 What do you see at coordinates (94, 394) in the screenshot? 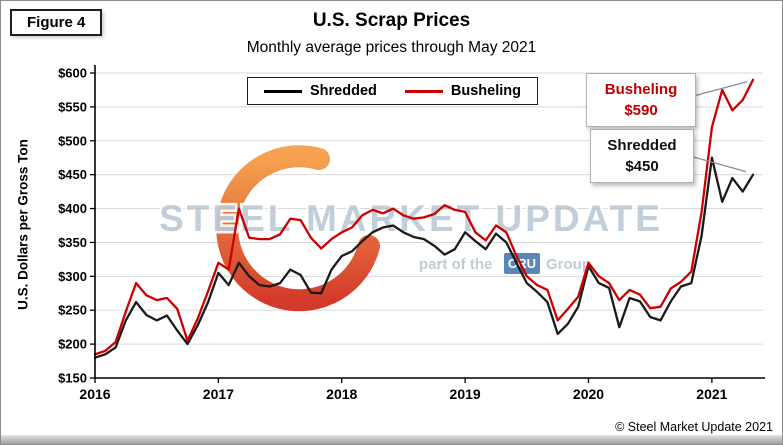
I see `x-tick-label: 2016` at bounding box center [94, 394].